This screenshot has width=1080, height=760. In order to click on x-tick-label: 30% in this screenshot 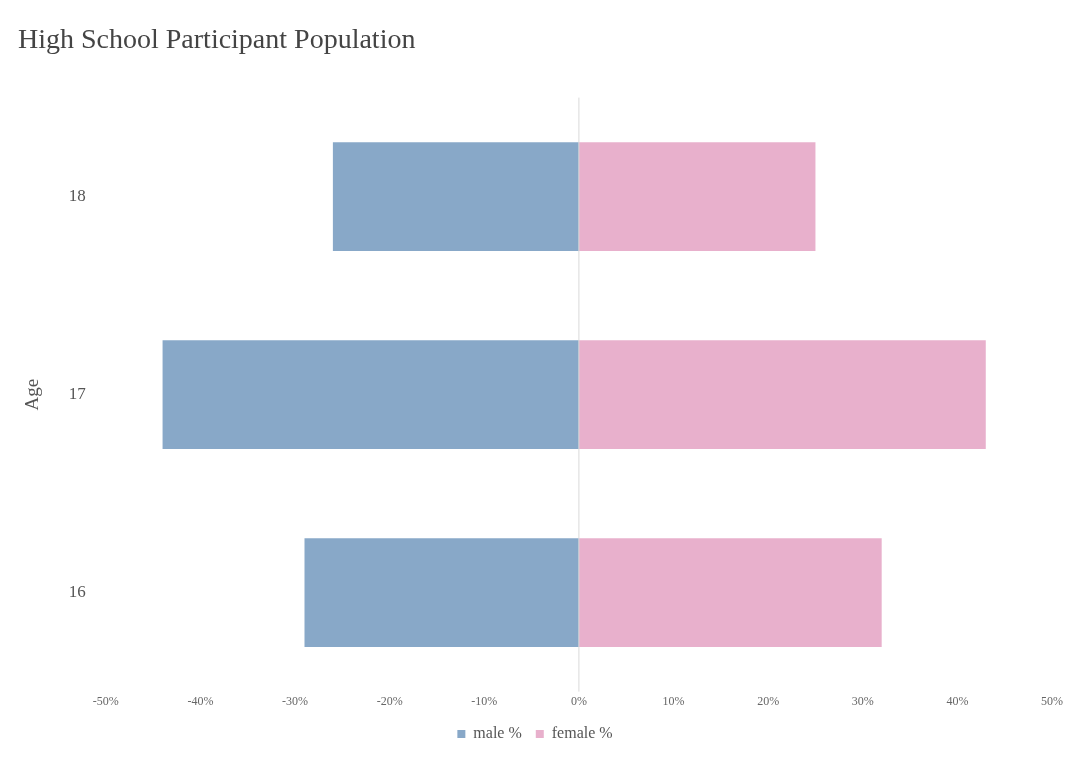, I will do `click(862, 700)`.